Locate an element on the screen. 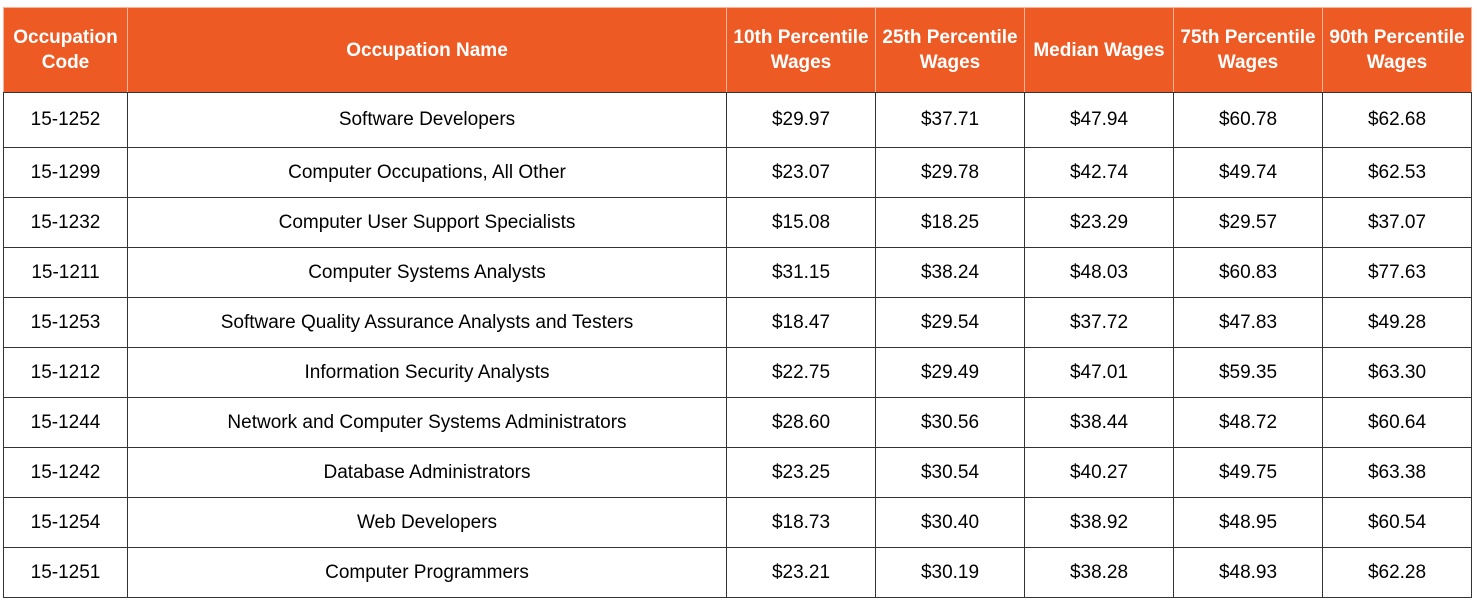 The image size is (1477, 607). median-wage-cell: $37.72 is located at coordinates (1099, 322).